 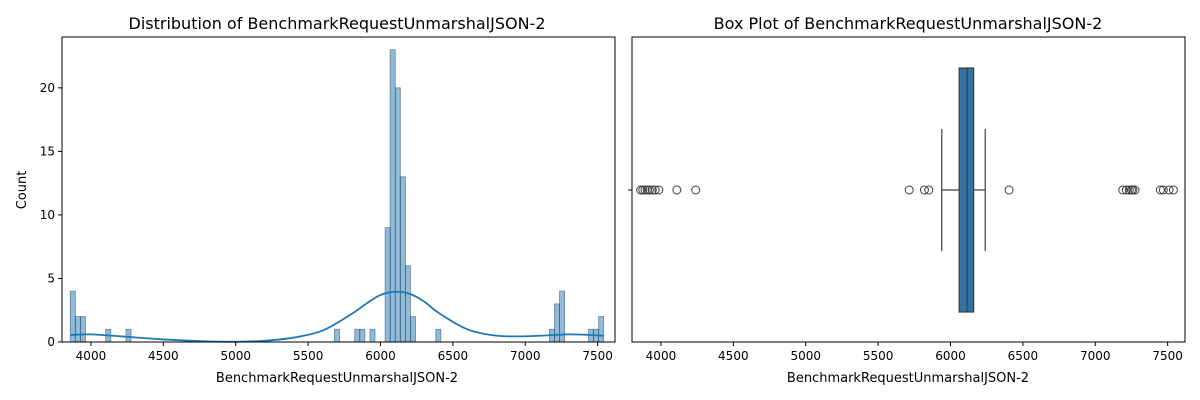 I want to click on boxplot-x-tick-label: 6000, so click(x=950, y=356).